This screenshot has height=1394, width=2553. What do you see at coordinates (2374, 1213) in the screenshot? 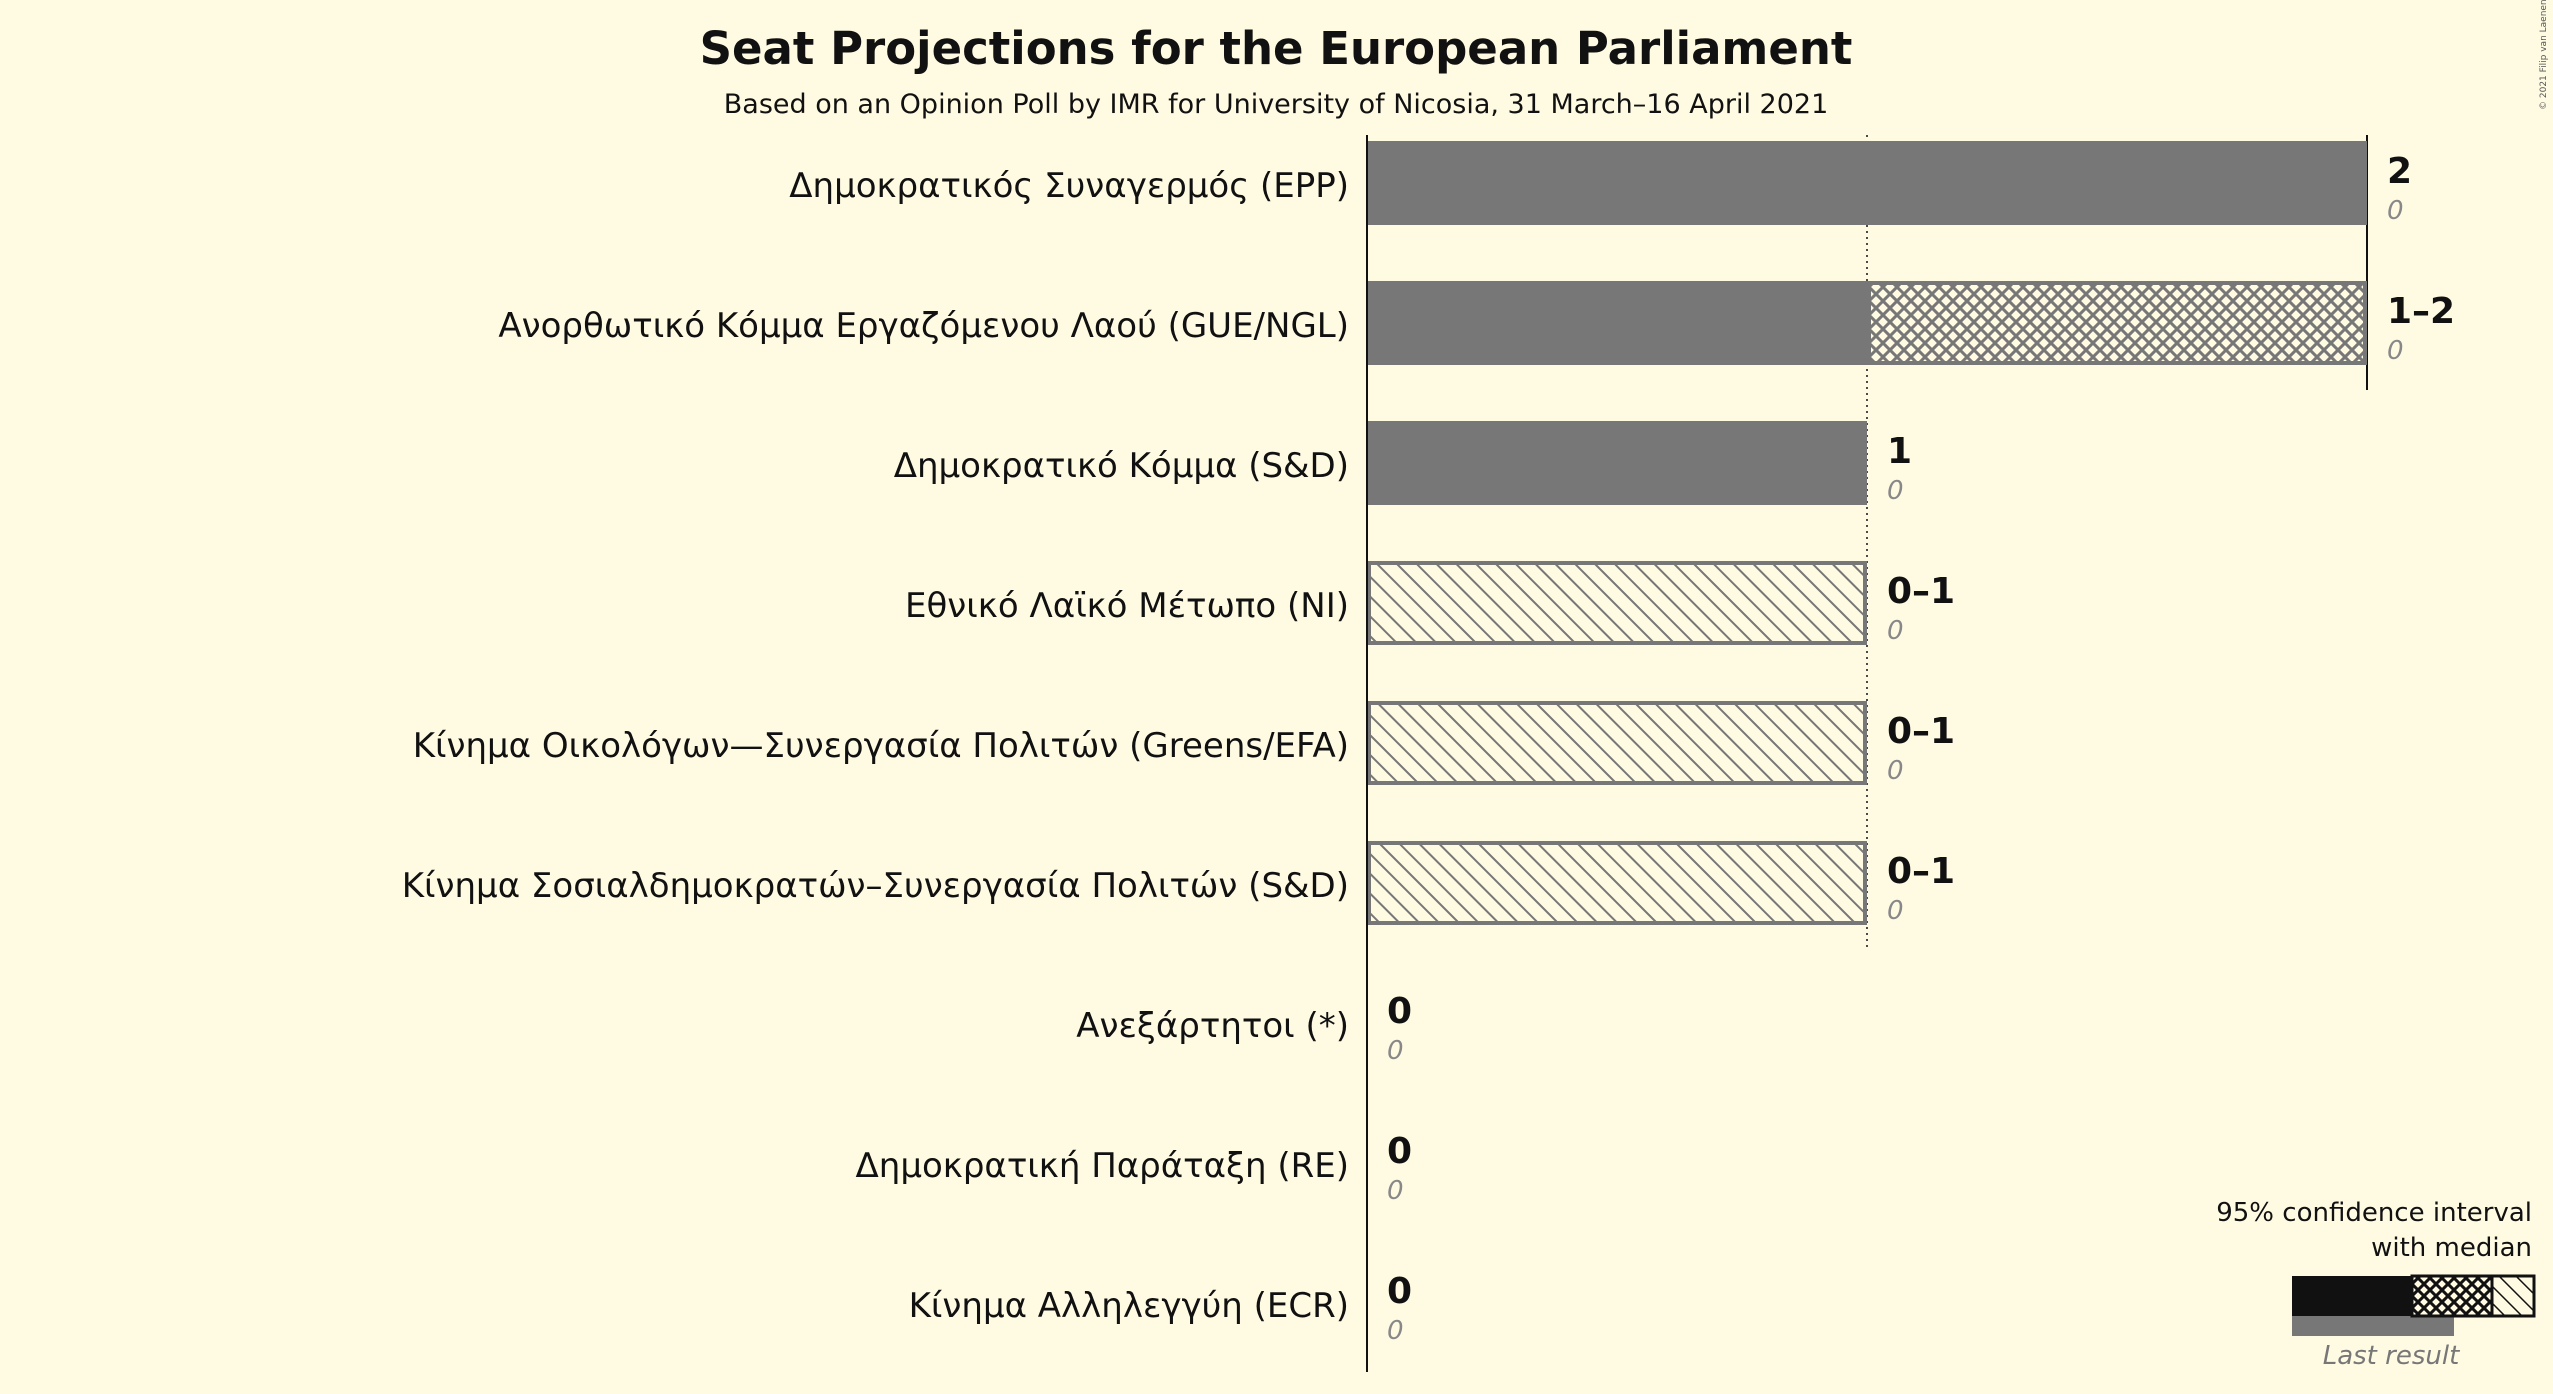
I see `legend-line-1: 95% confidence interval` at bounding box center [2374, 1213].